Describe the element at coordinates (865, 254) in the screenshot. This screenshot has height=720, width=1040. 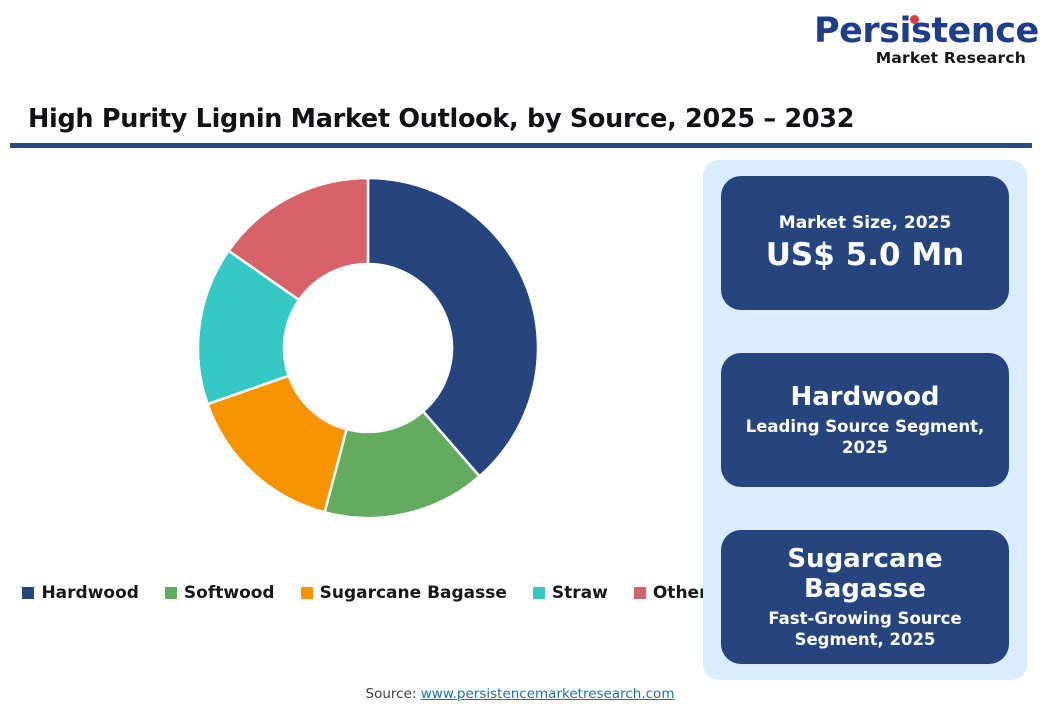
I see `kpi-card-market-size-value: US$ 5.0 Mn` at that location.